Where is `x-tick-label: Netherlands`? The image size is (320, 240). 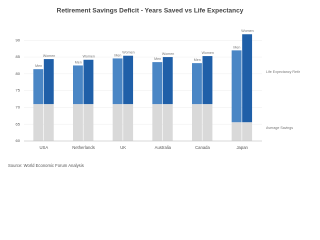
x-tick-label: Netherlands is located at coordinates (83, 147).